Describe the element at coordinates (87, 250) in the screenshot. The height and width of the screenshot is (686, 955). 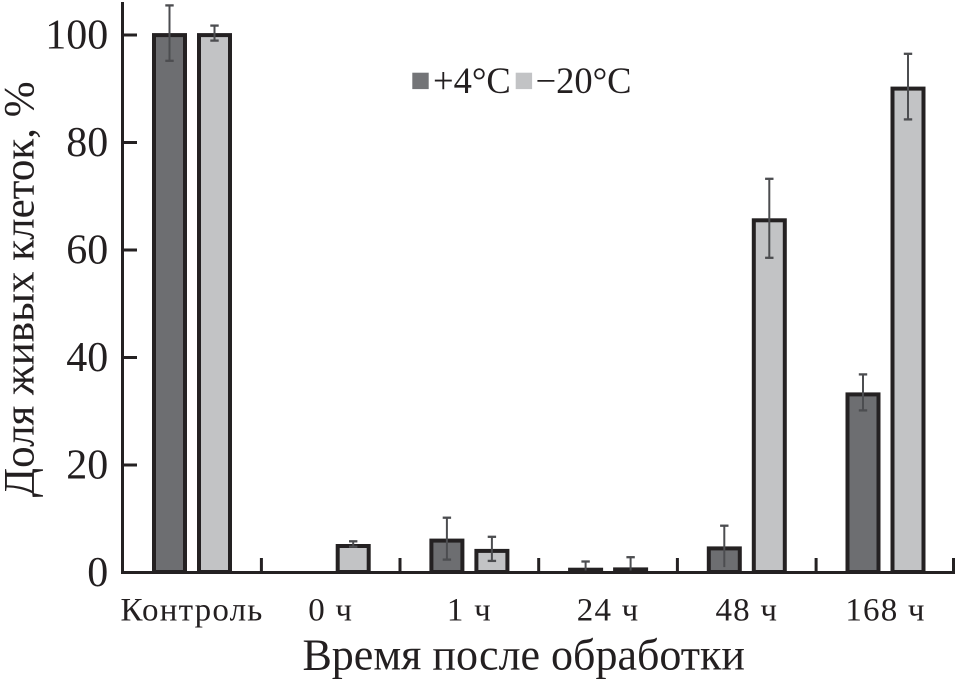
I see `svg-text: 60` at that location.